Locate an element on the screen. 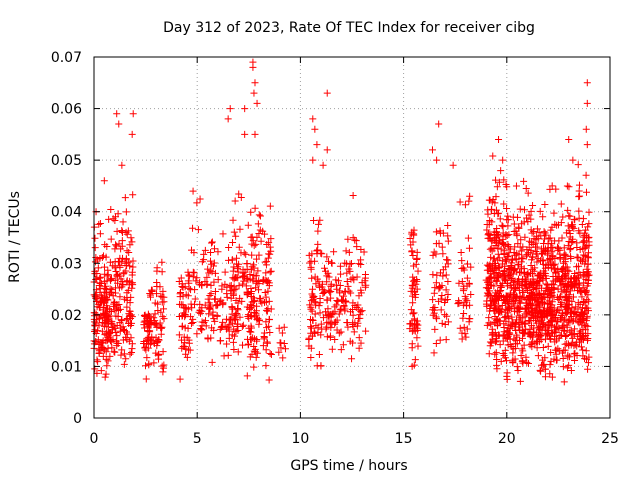 The height and width of the screenshot is (480, 640). y-tick-label: 0 is located at coordinates (77, 419).